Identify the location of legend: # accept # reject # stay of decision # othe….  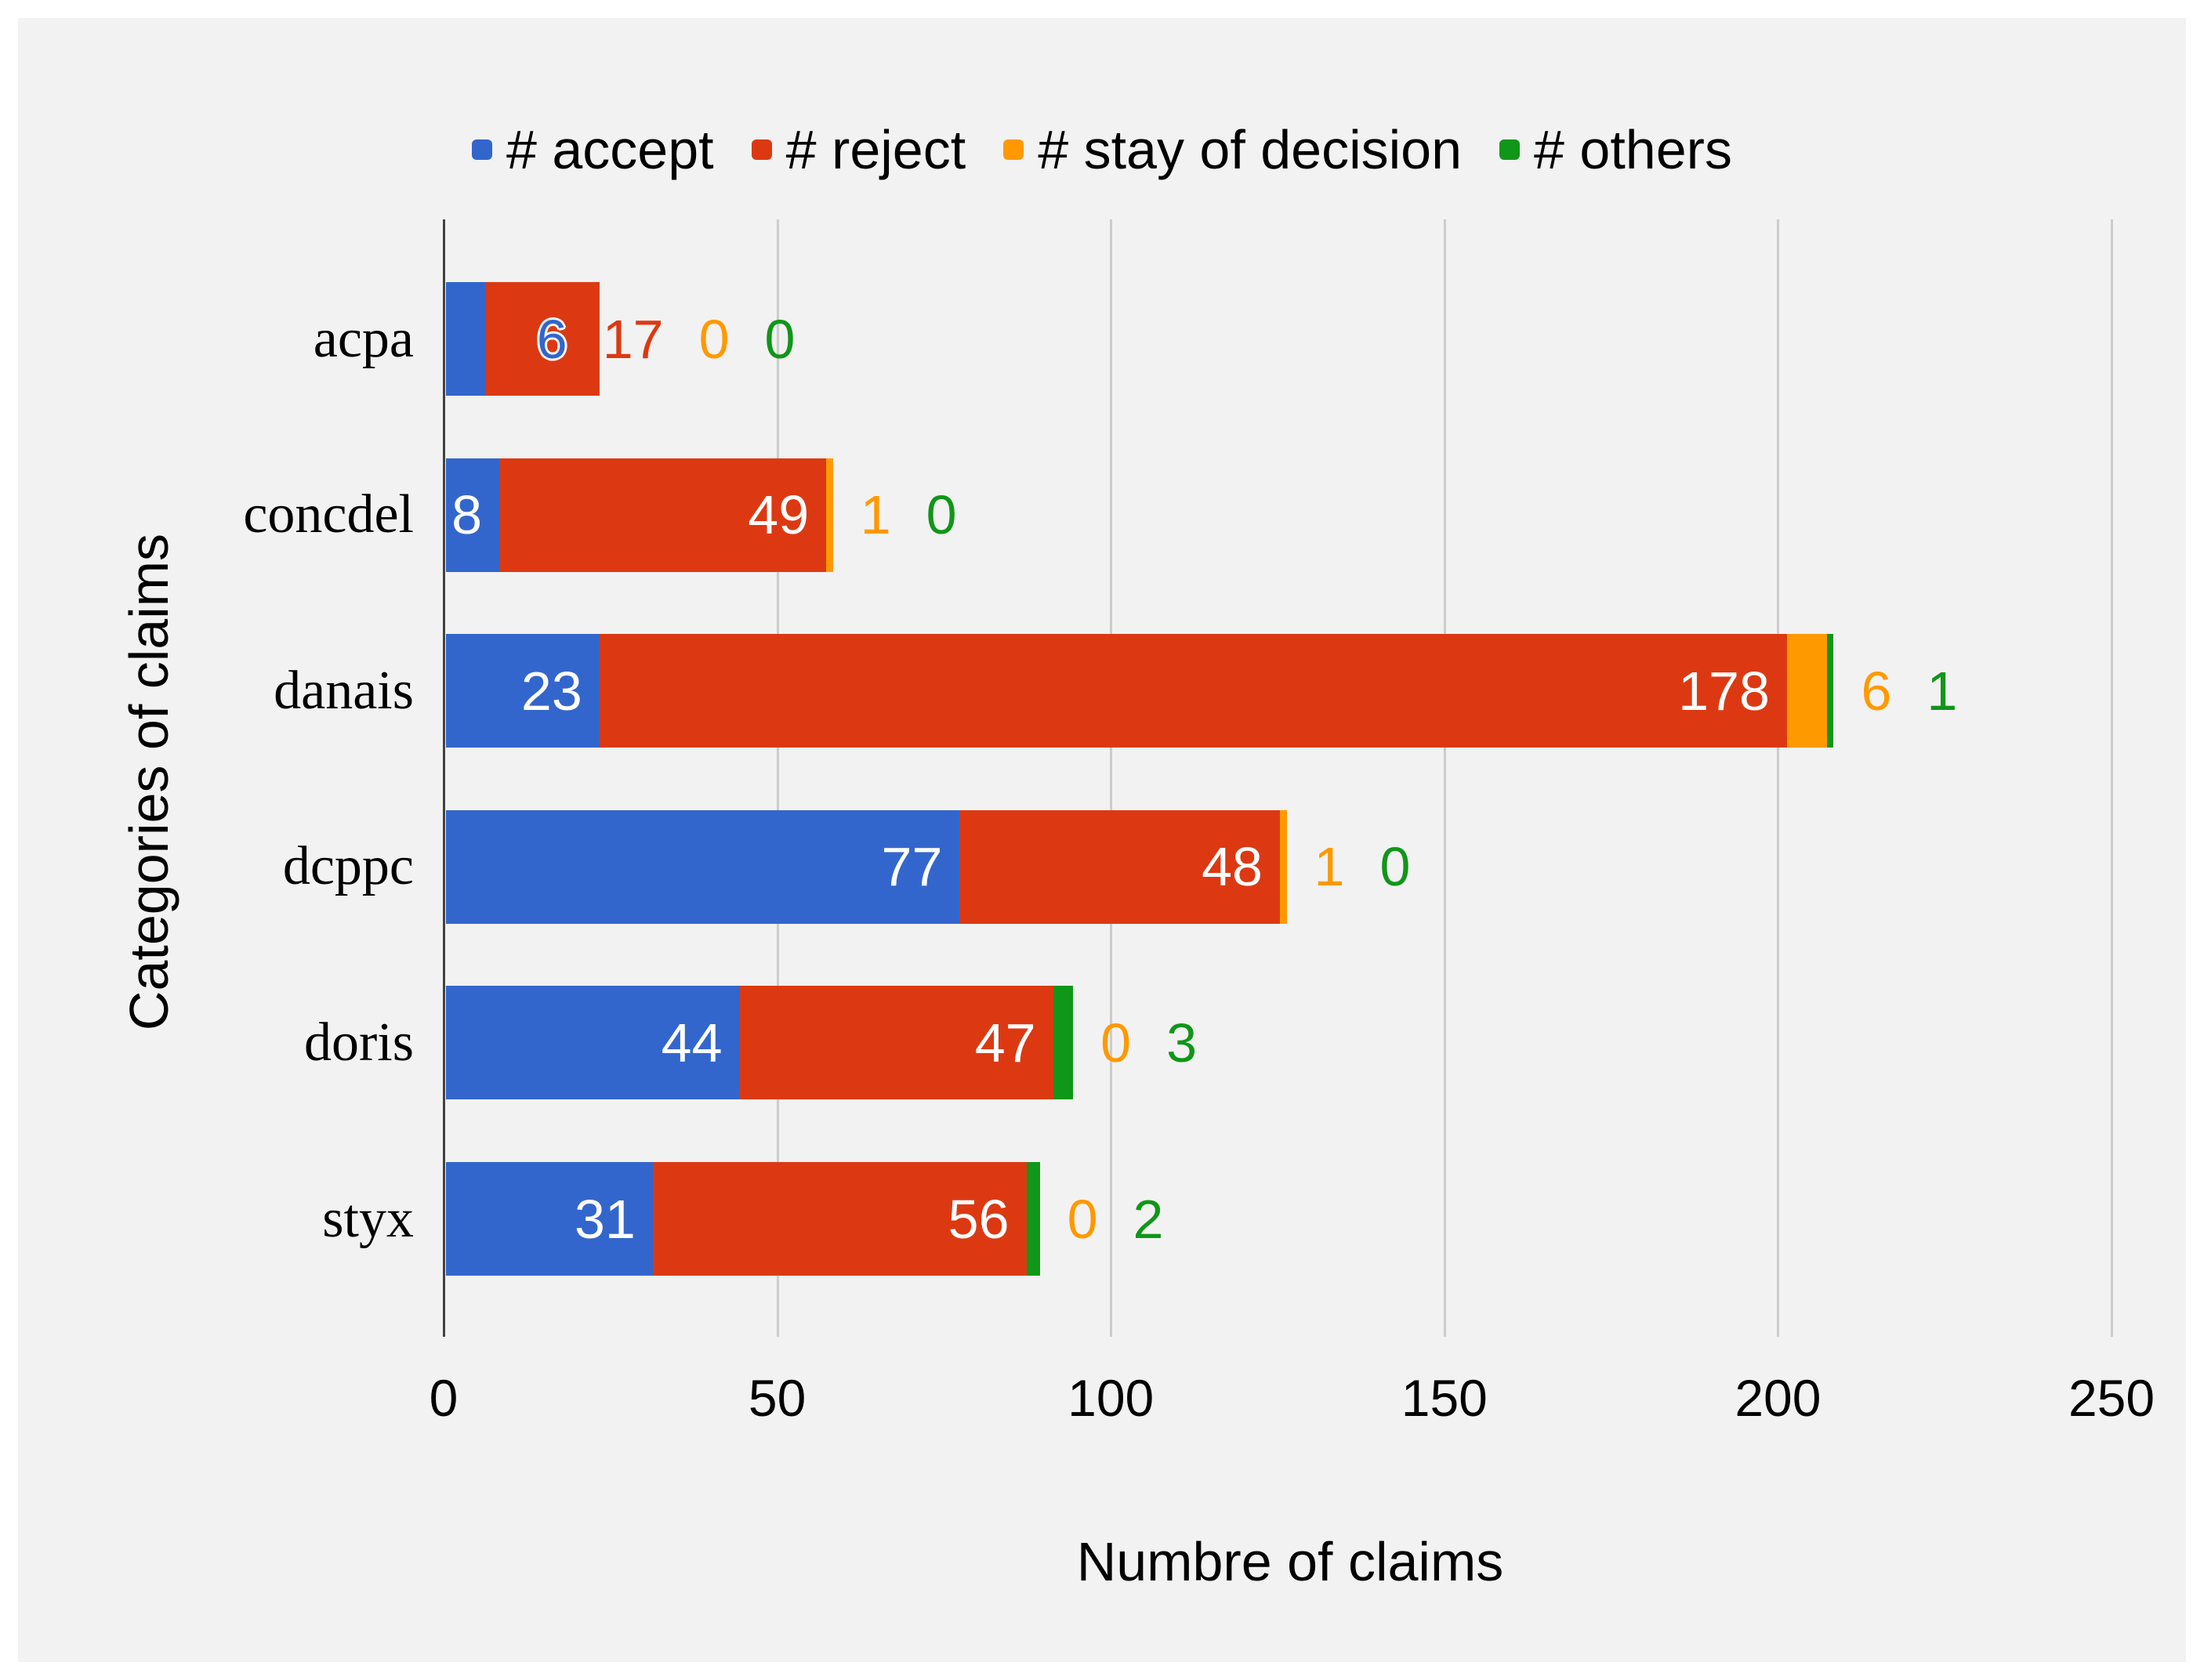
(1102, 149).